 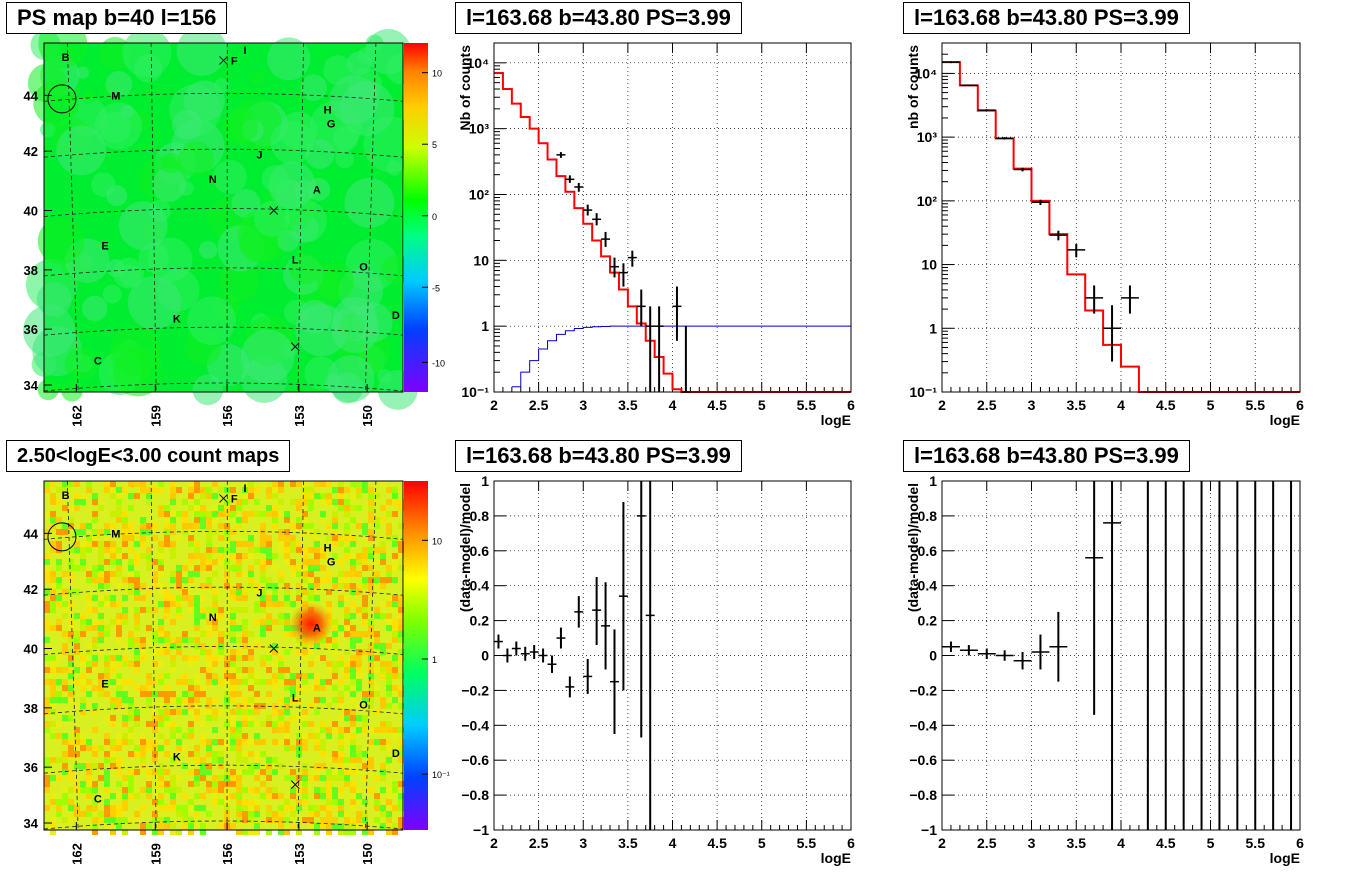 I want to click on x-tick-label: 150, so click(x=367, y=854).